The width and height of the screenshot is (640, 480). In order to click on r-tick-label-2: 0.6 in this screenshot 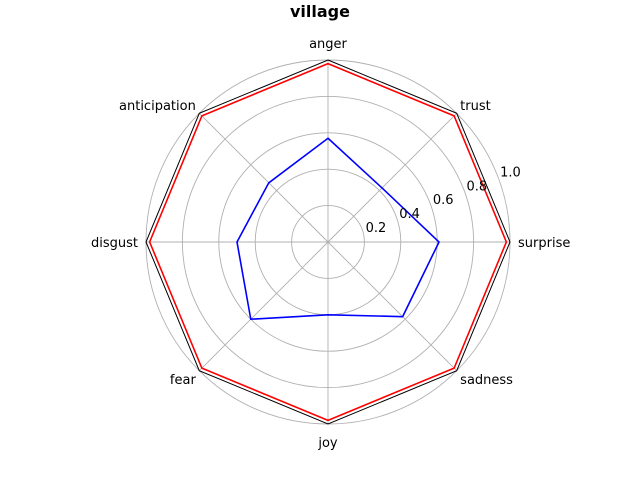, I will do `click(443, 200)`.